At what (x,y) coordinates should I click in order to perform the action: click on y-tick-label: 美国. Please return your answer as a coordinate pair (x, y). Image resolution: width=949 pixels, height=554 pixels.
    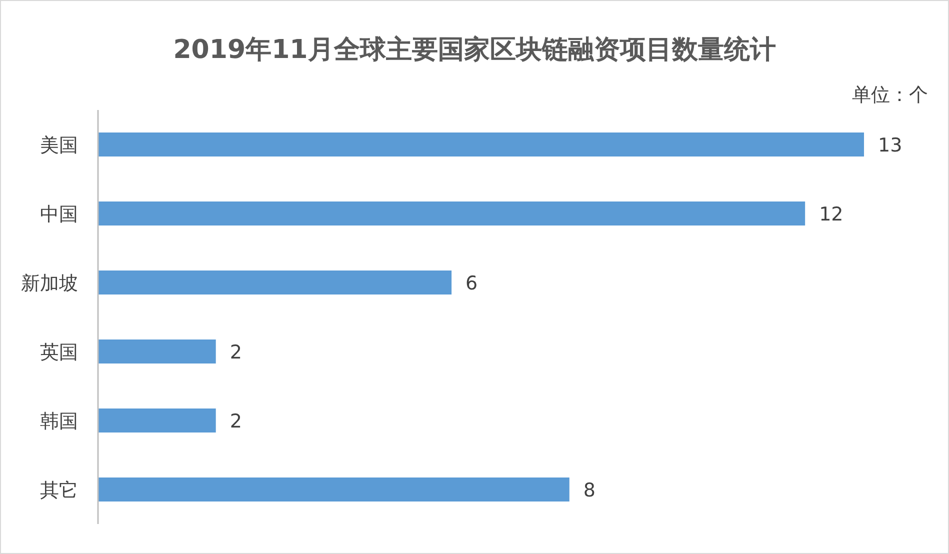
    Looking at the image, I should click on (59, 145).